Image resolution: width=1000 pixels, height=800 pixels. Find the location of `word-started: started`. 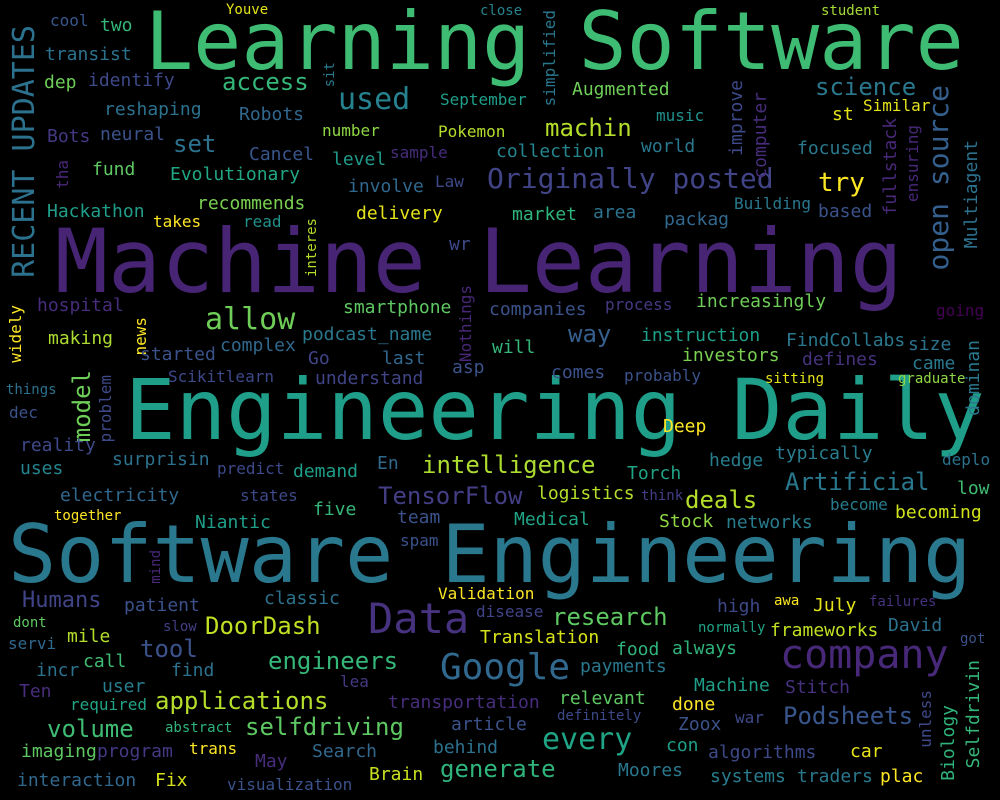

word-started: started is located at coordinates (178, 354).